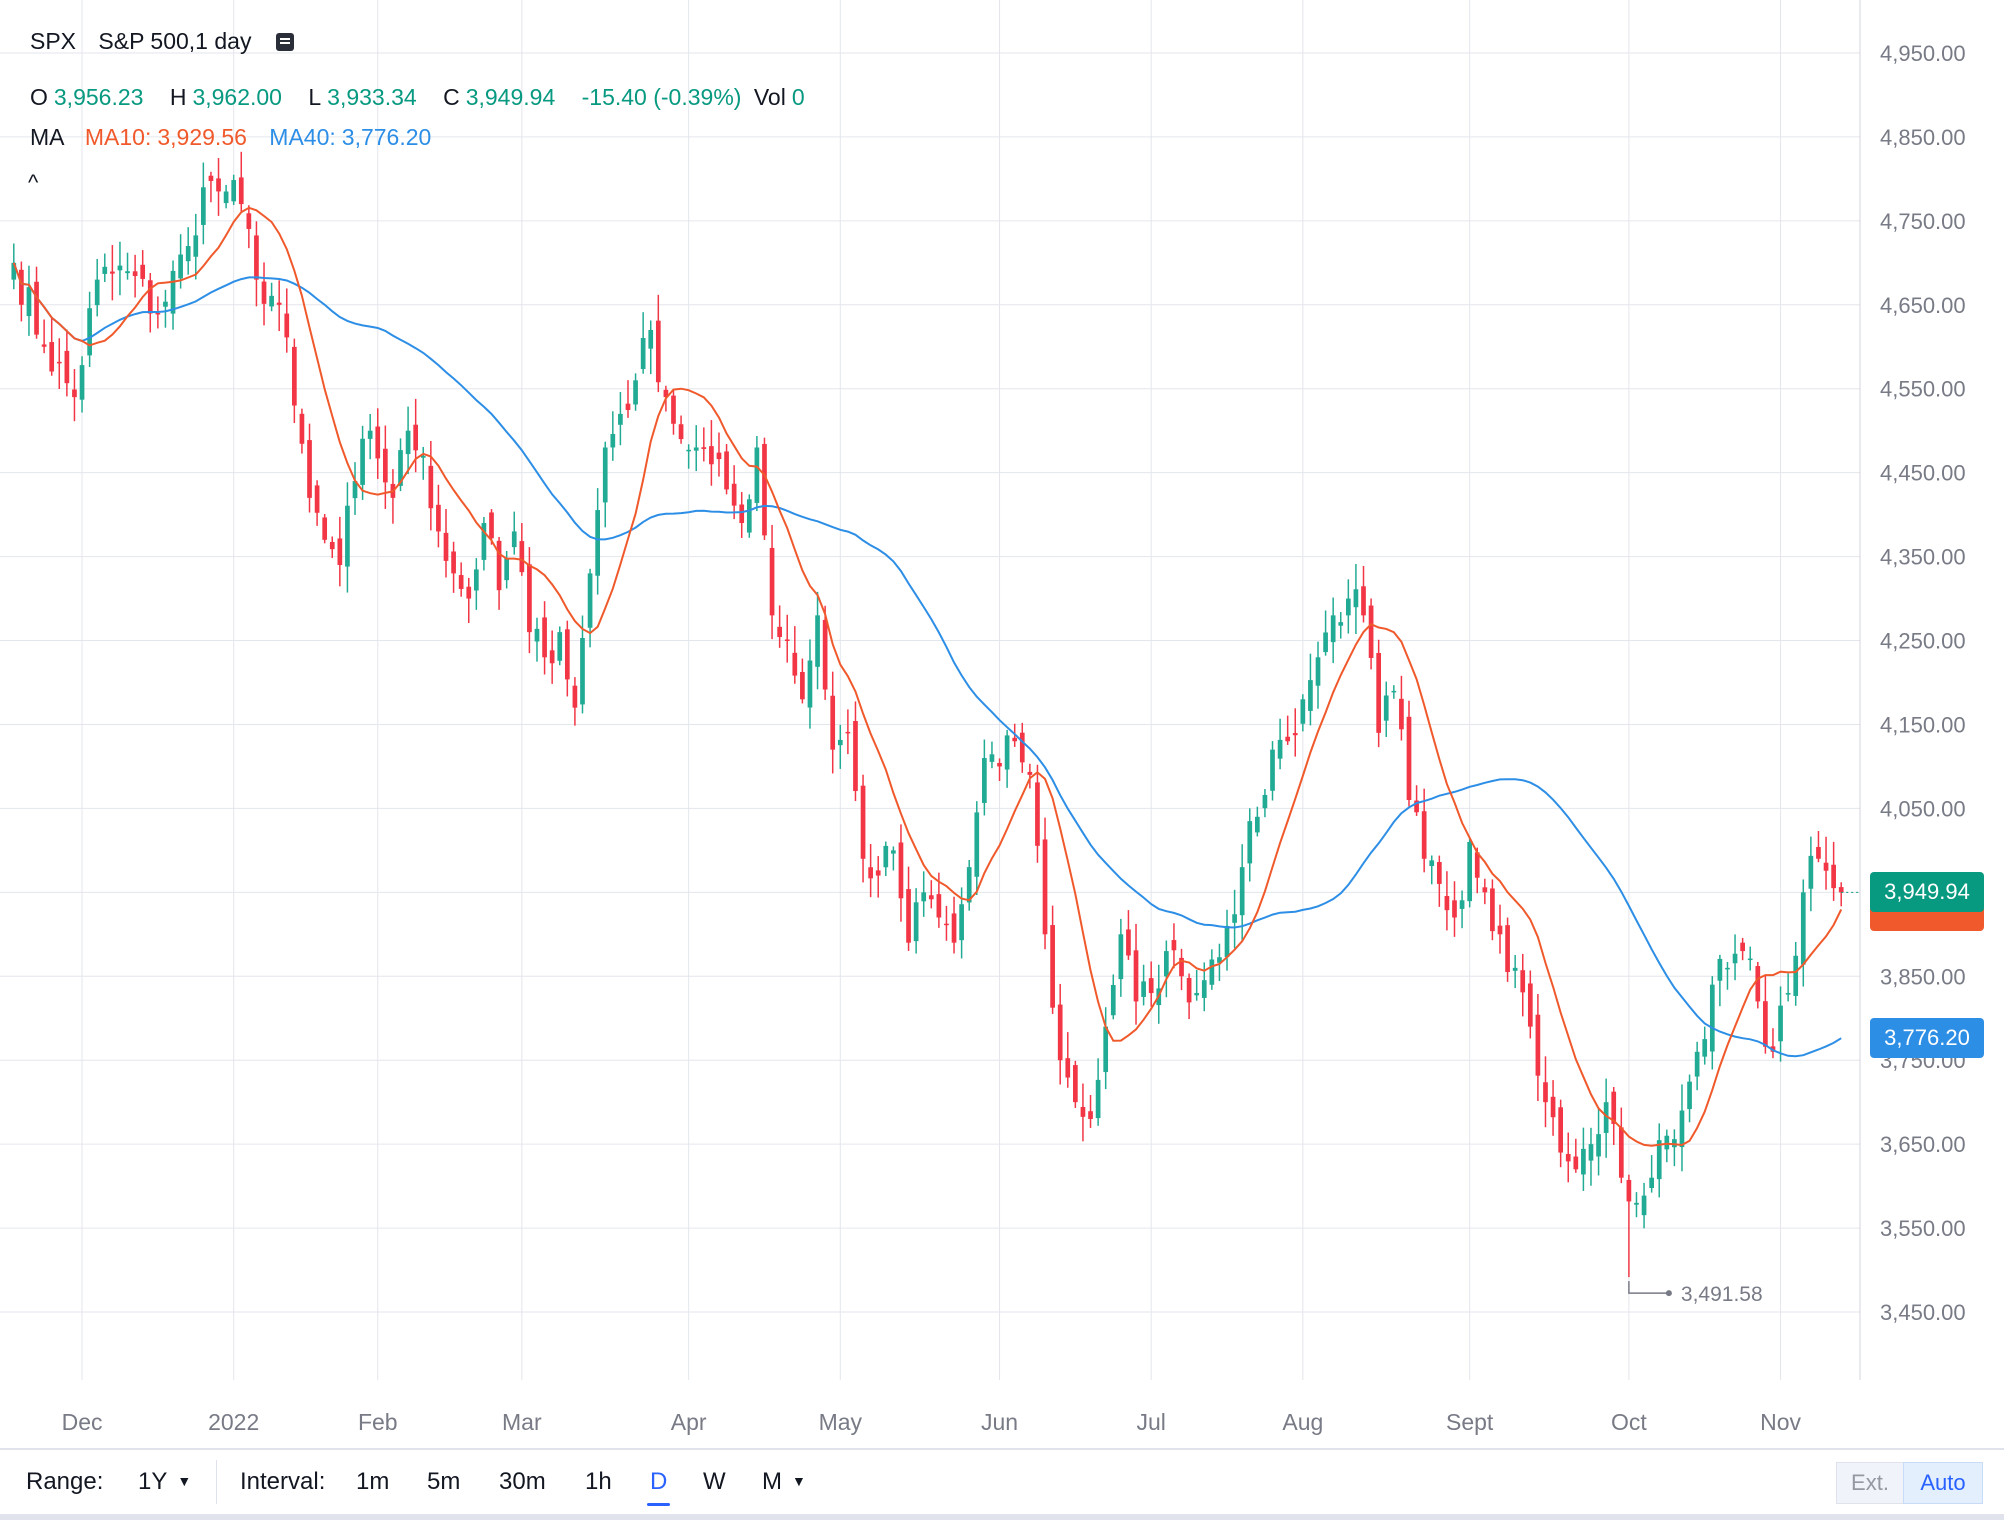 This screenshot has width=2004, height=1520. Describe the element at coordinates (1923, 221) in the screenshot. I see `y-tick-label: 4,750.00` at that location.